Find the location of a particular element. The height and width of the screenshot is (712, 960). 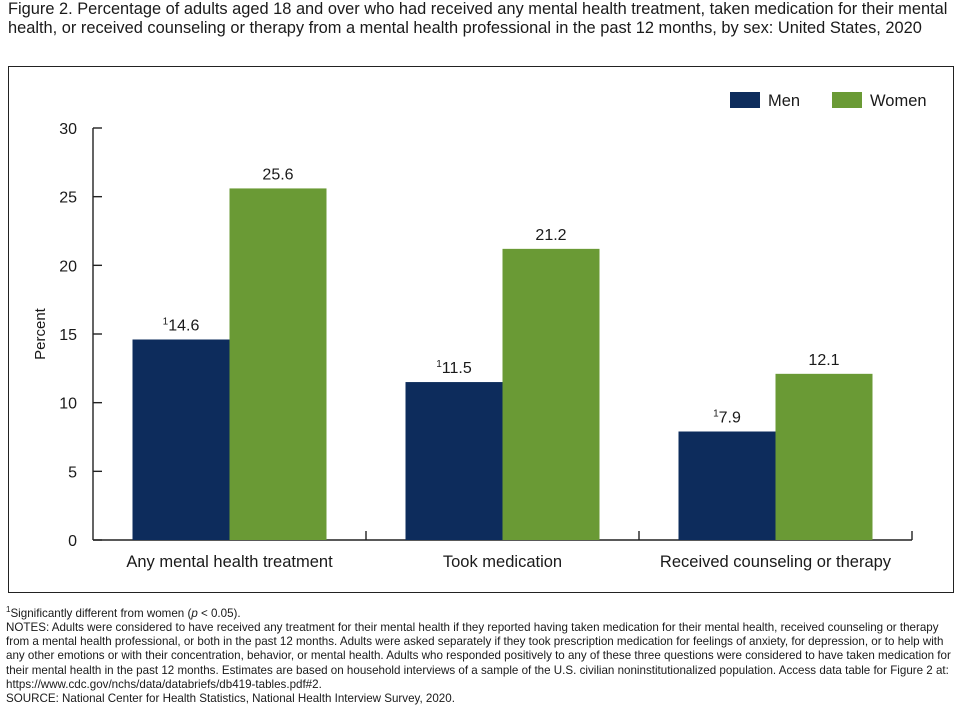

legend-swatch-women is located at coordinates (847, 100).